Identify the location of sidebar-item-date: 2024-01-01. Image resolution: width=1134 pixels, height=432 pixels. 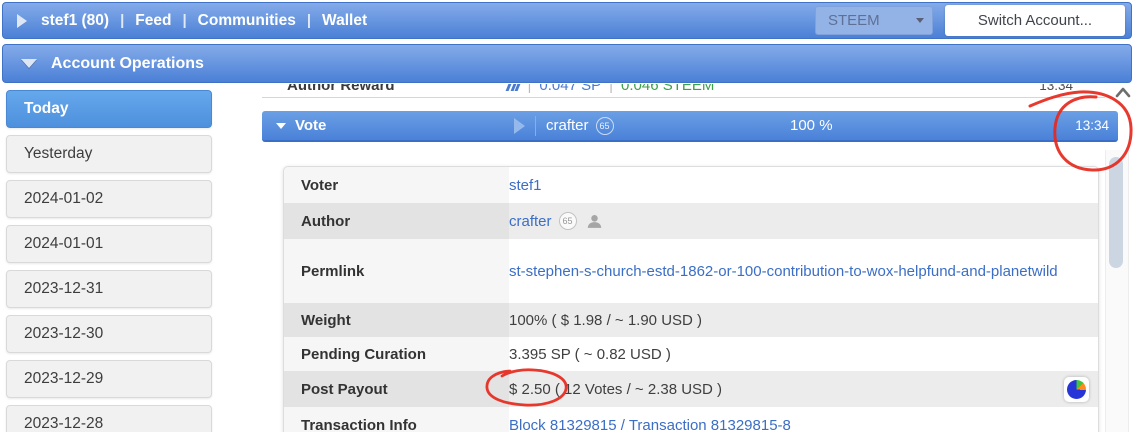
(109, 244).